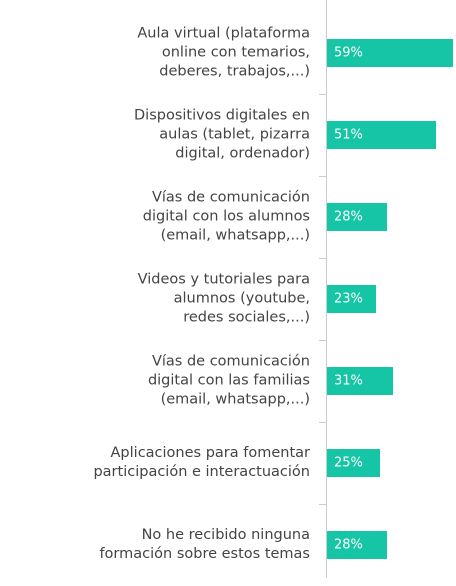 Image resolution: width=456 pixels, height=586 pixels. What do you see at coordinates (326, 289) in the screenshot?
I see `axis-line` at bounding box center [326, 289].